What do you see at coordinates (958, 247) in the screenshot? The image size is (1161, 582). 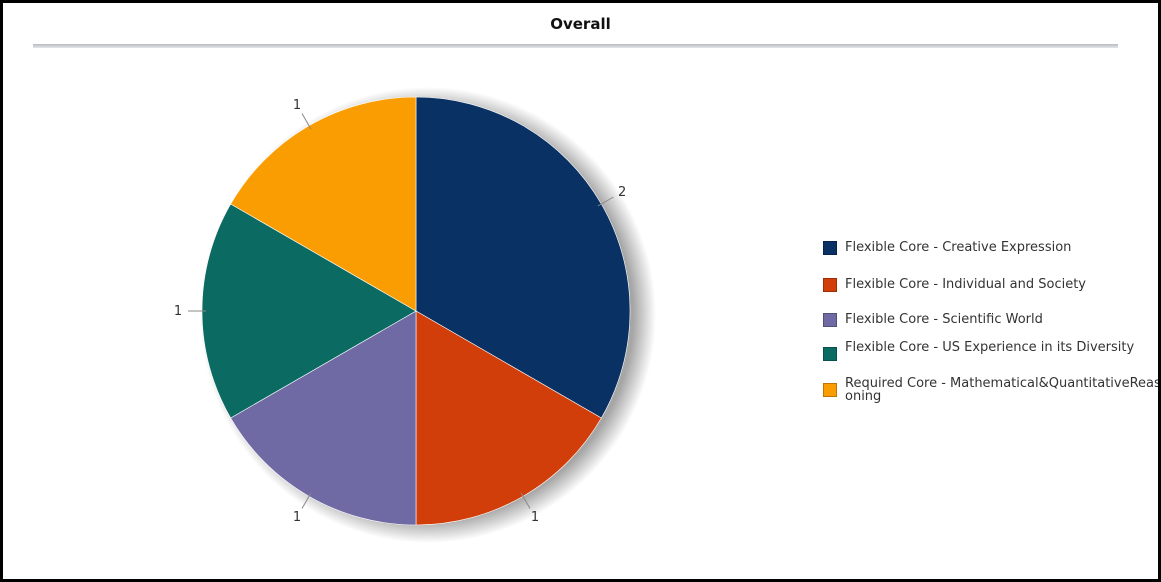 I see `legend-label-1: Flexible Core - Creative Expression` at bounding box center [958, 247].